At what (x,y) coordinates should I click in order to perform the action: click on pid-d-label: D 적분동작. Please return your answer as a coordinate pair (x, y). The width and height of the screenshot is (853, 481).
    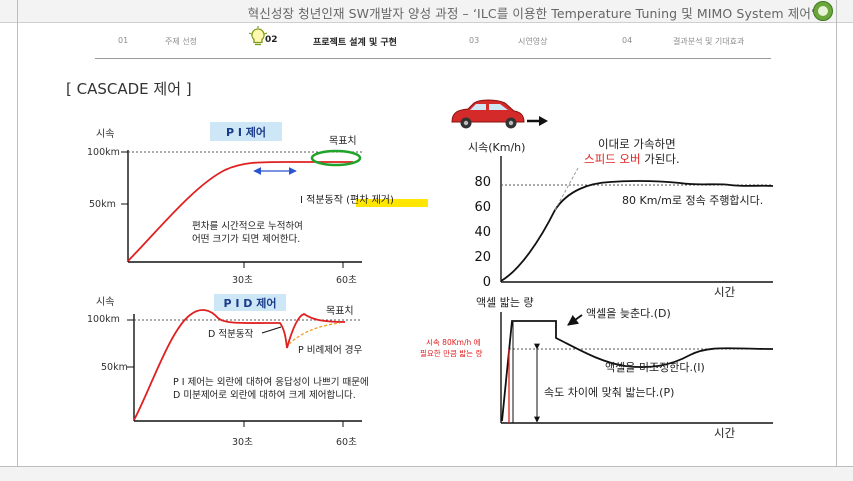
    Looking at the image, I should click on (231, 334).